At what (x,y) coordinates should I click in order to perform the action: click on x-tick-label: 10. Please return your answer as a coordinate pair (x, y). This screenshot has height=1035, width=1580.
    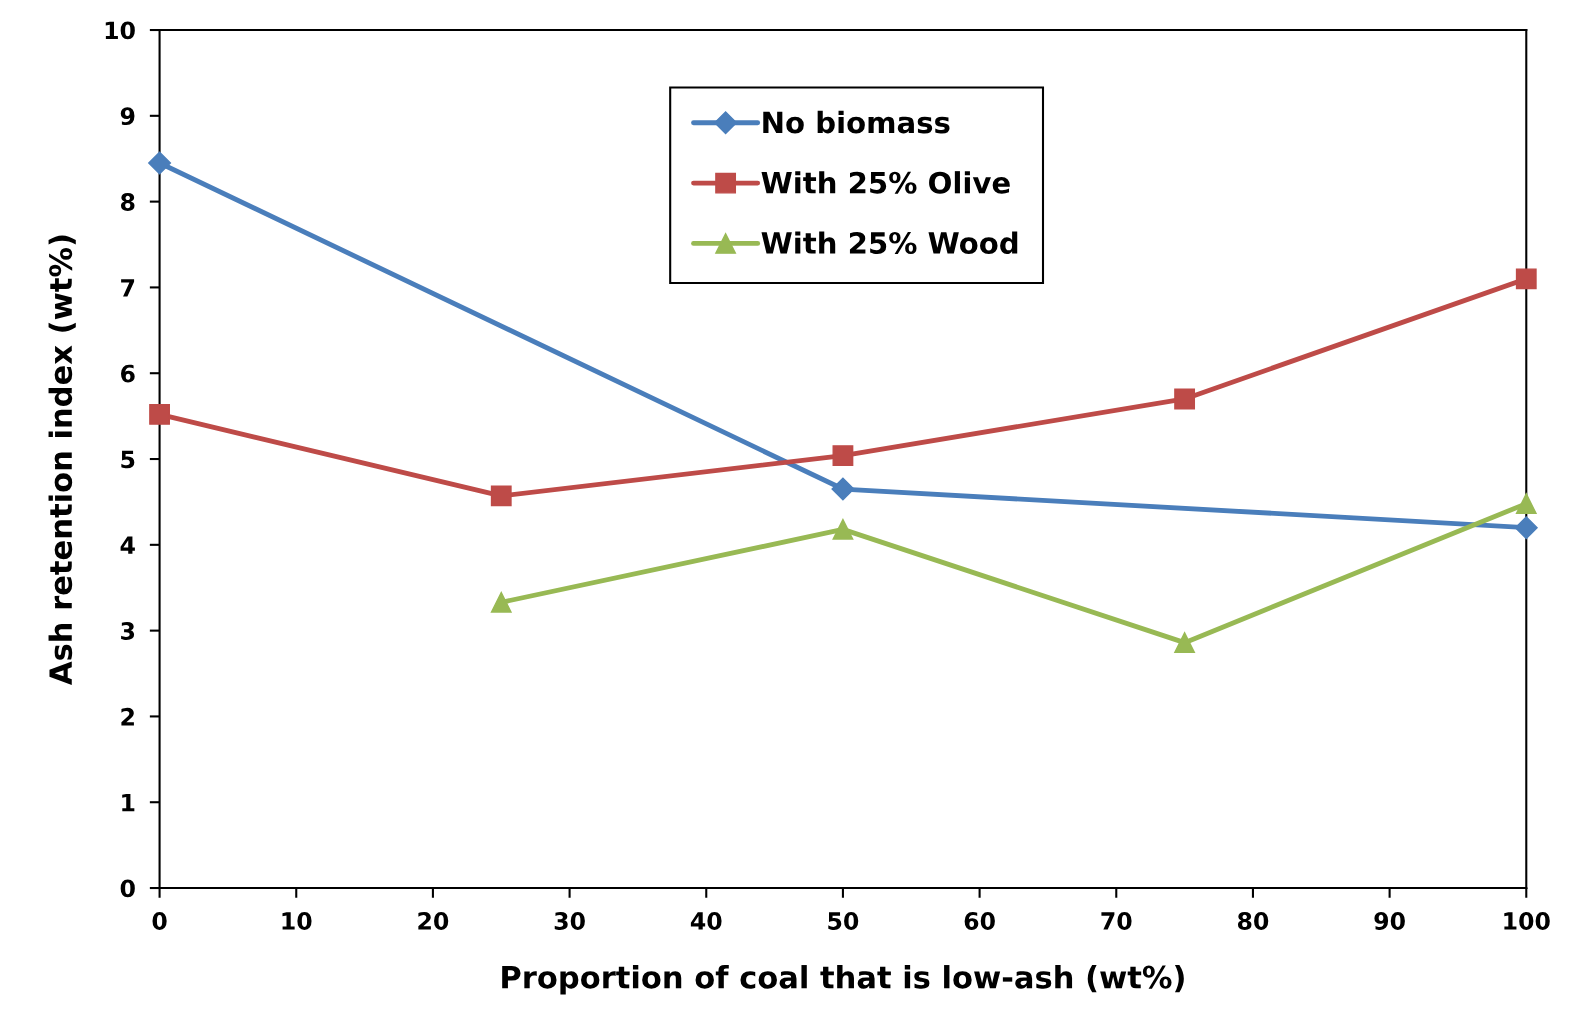
    Looking at the image, I should click on (297, 921).